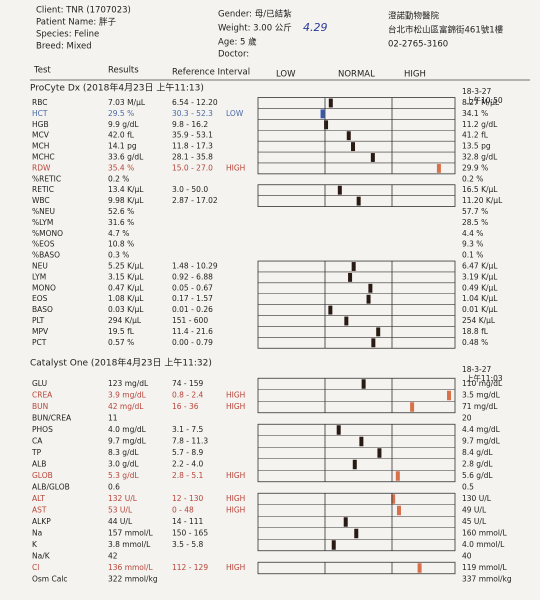 The height and width of the screenshot is (600, 540). What do you see at coordinates (43, 189) in the screenshot?
I see `test-name: RETIC` at bounding box center [43, 189].